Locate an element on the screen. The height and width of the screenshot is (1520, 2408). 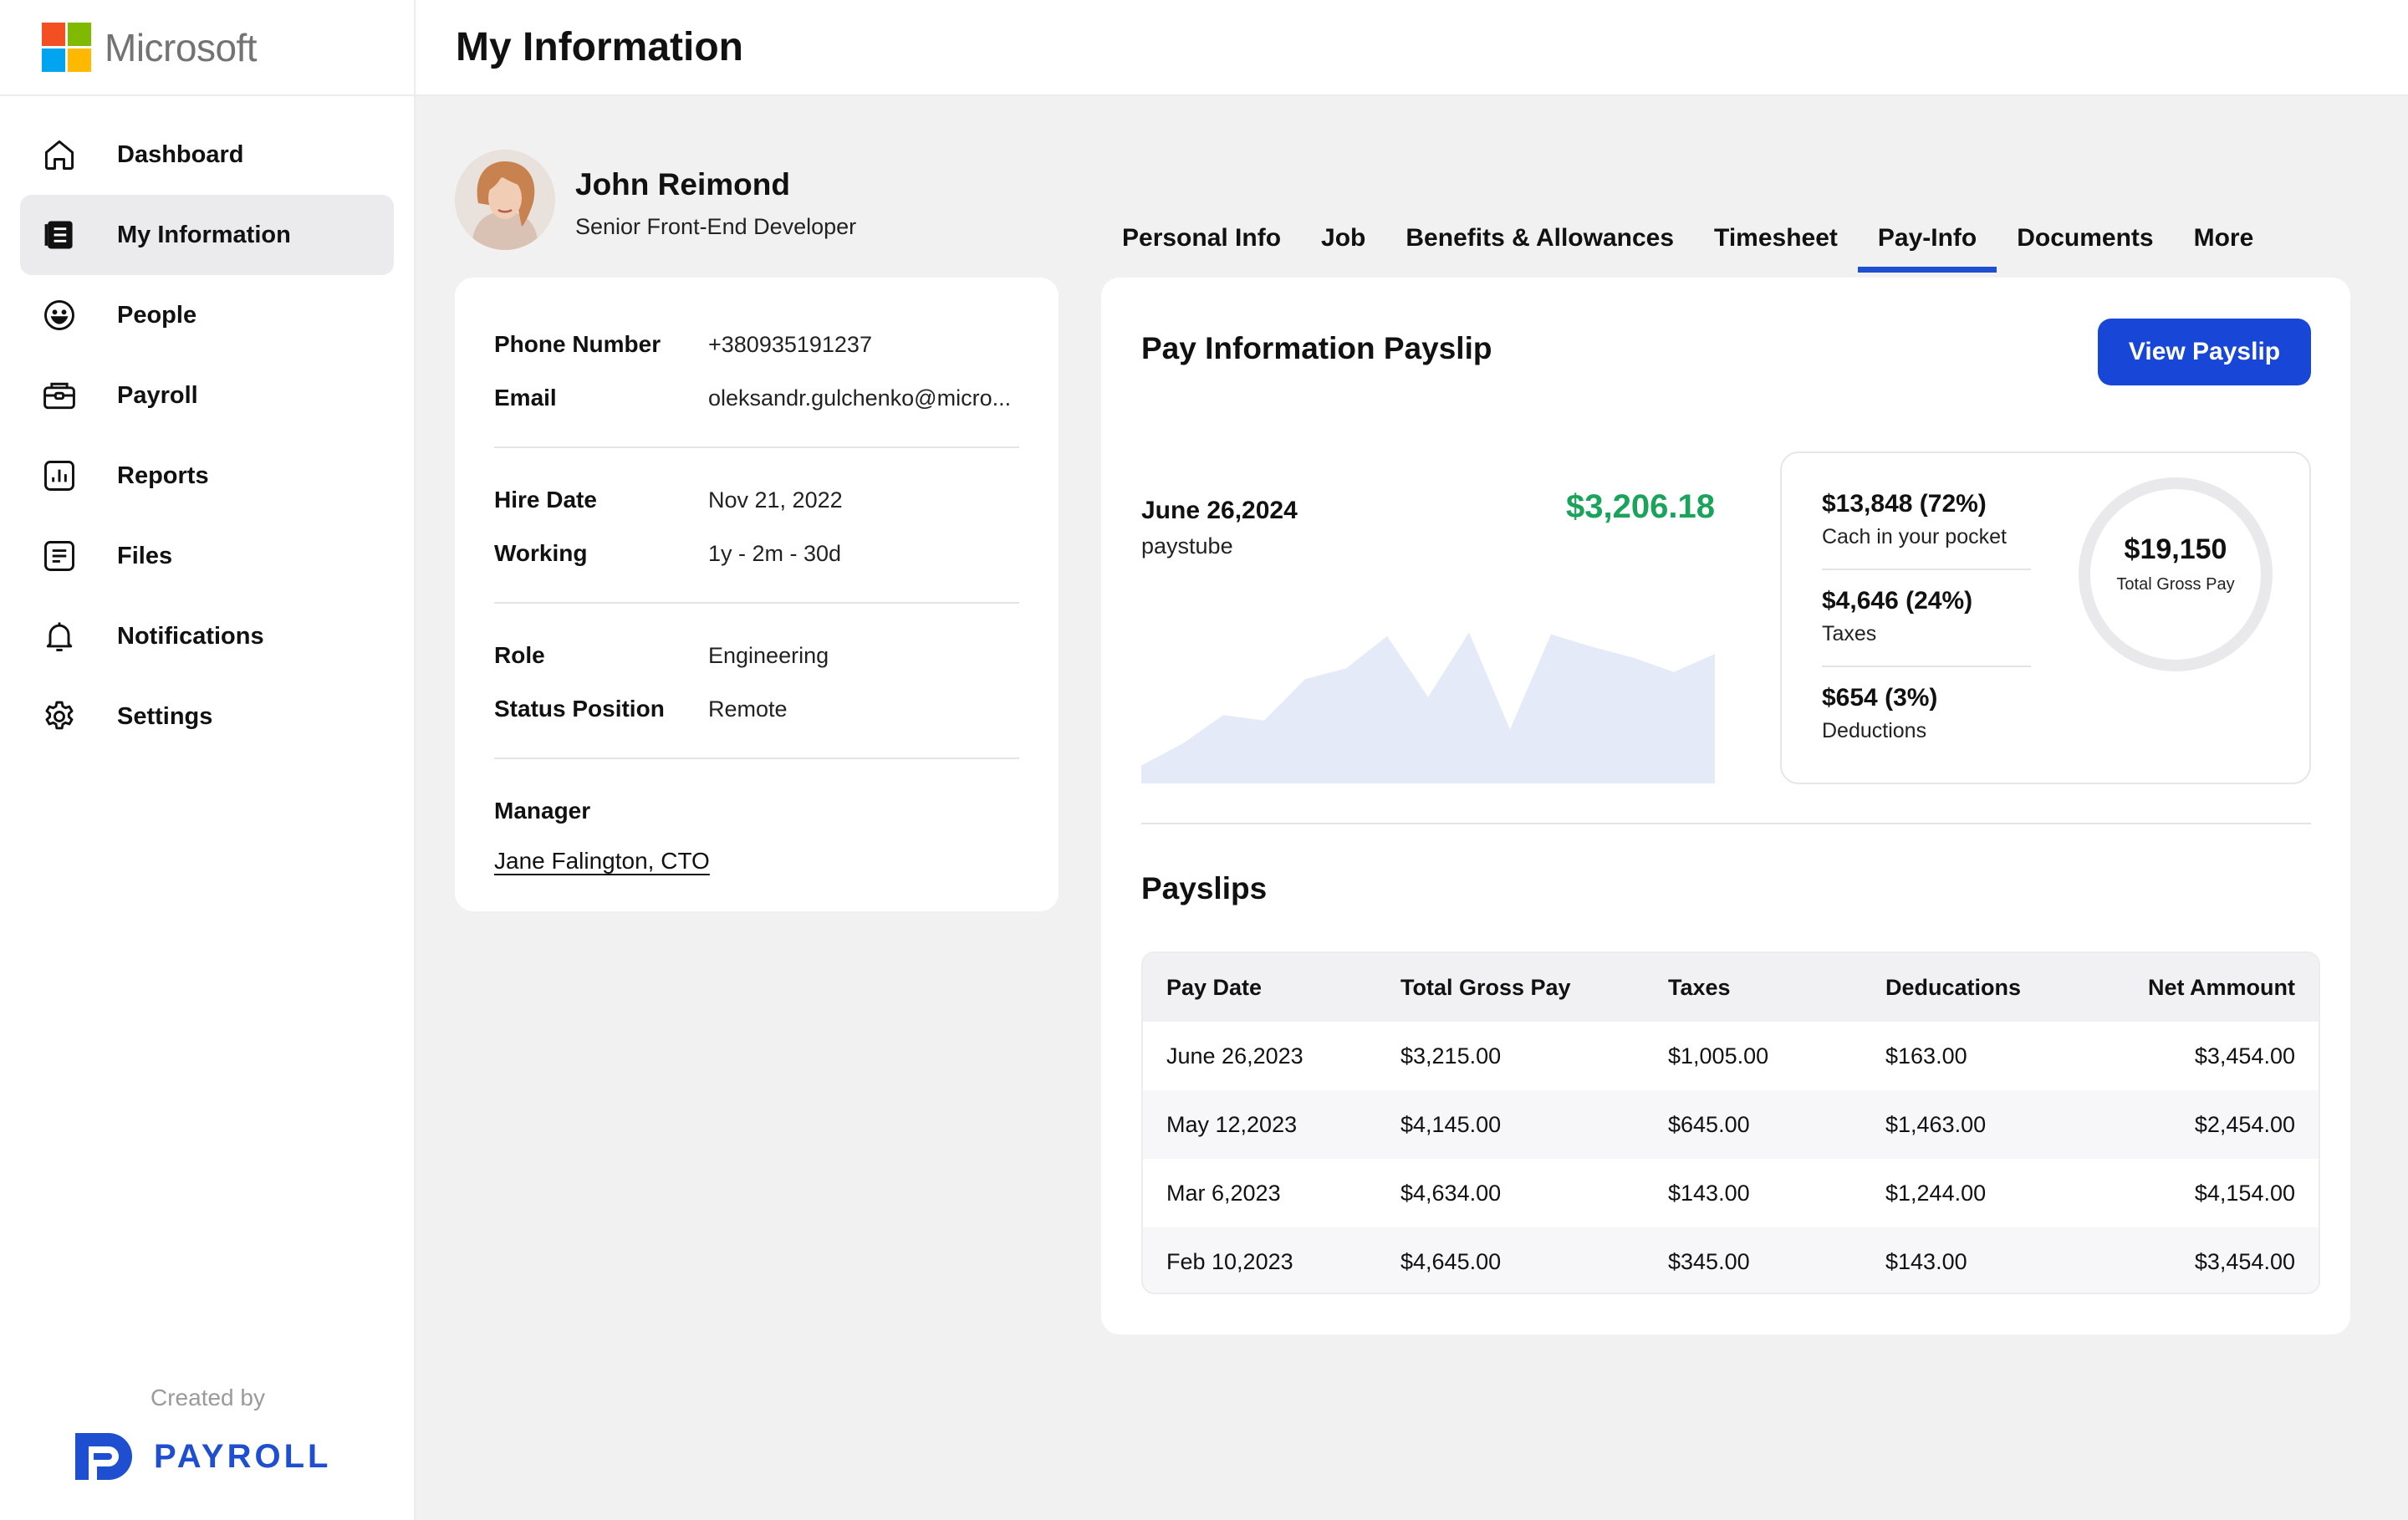
sidebar-item-label: Dashboard is located at coordinates (180, 154).